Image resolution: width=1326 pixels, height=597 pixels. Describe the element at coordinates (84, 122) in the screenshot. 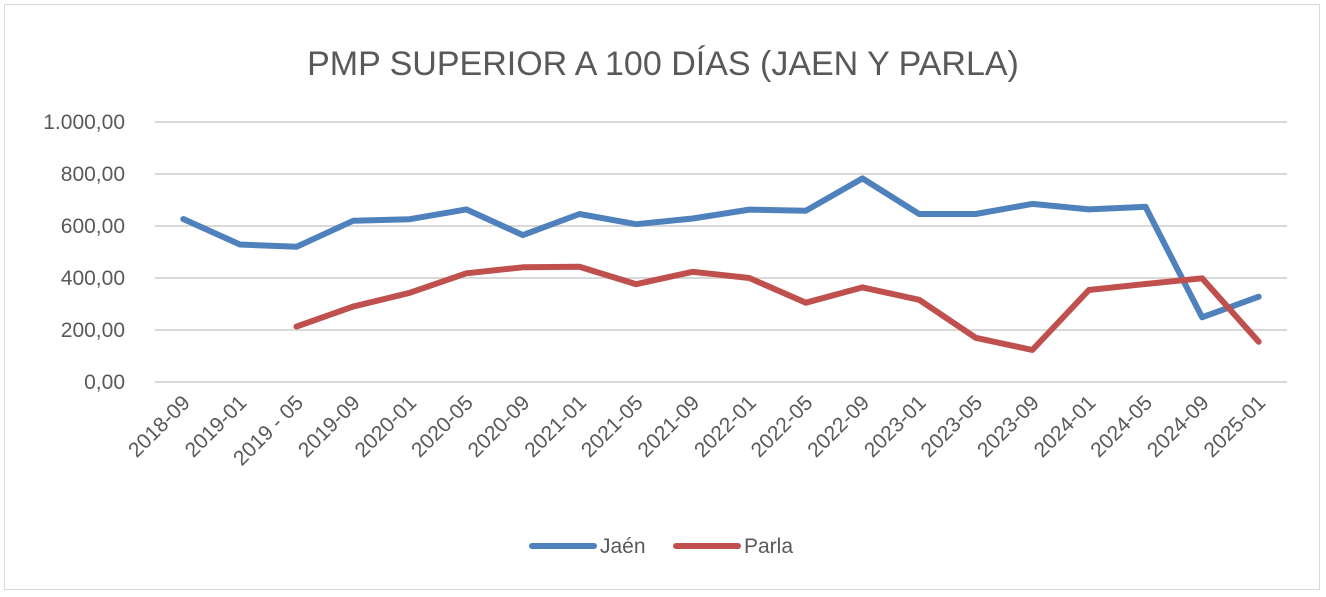

I see `y-tick-label: 1.000,00` at that location.